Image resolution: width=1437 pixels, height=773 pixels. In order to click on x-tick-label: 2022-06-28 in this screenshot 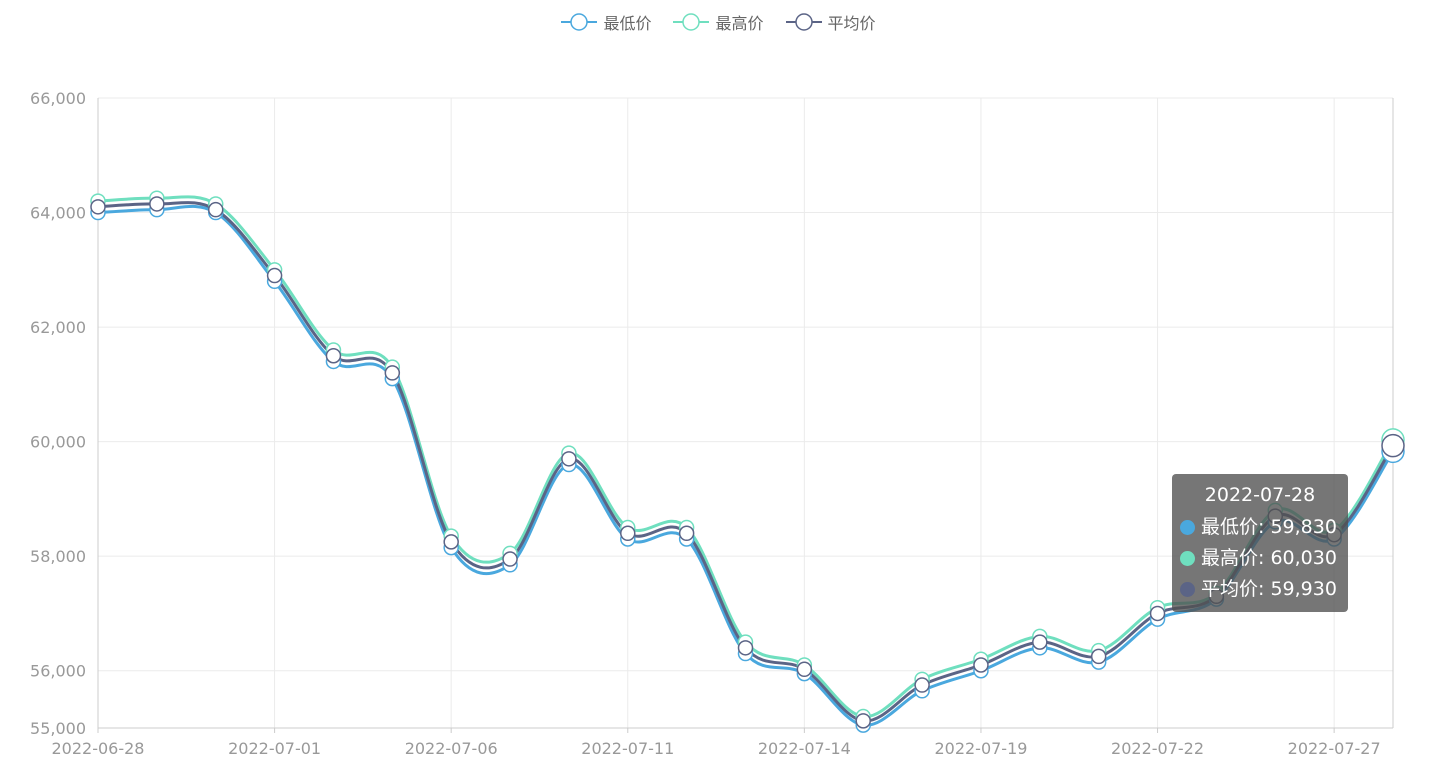, I will do `click(98, 748)`.